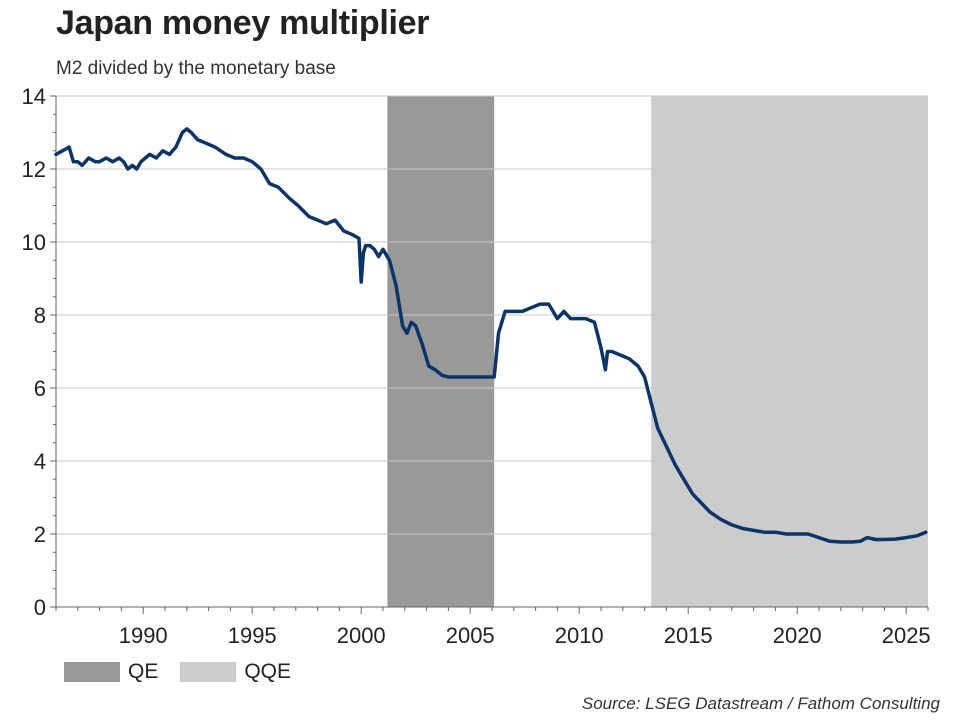 This screenshot has height=720, width=960. What do you see at coordinates (441, 351) in the screenshot?
I see `shaded-period-qe` at bounding box center [441, 351].